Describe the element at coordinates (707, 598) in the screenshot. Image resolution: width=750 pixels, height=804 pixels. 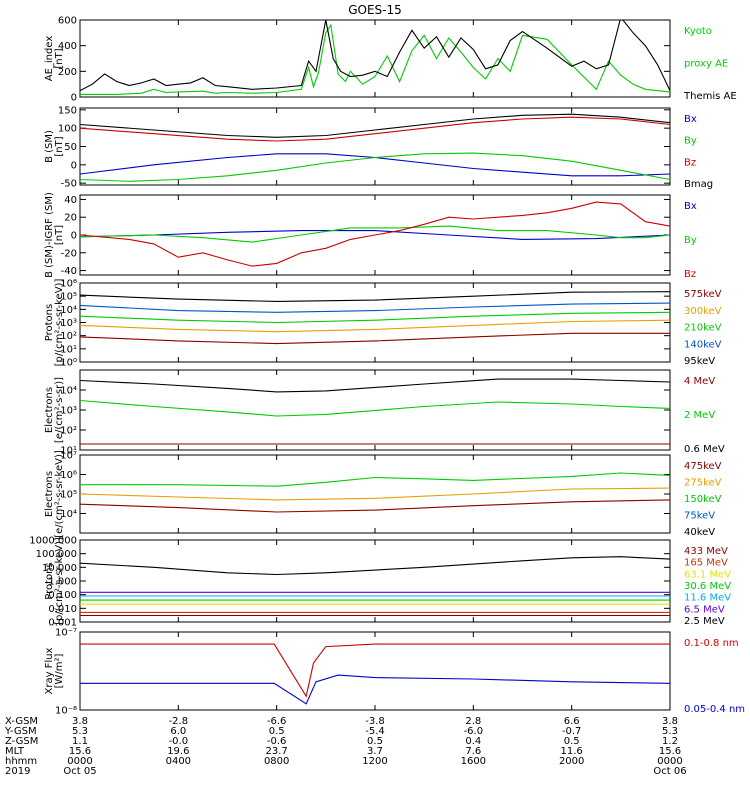
I see `legend-label: 11.6 MeV` at that location.